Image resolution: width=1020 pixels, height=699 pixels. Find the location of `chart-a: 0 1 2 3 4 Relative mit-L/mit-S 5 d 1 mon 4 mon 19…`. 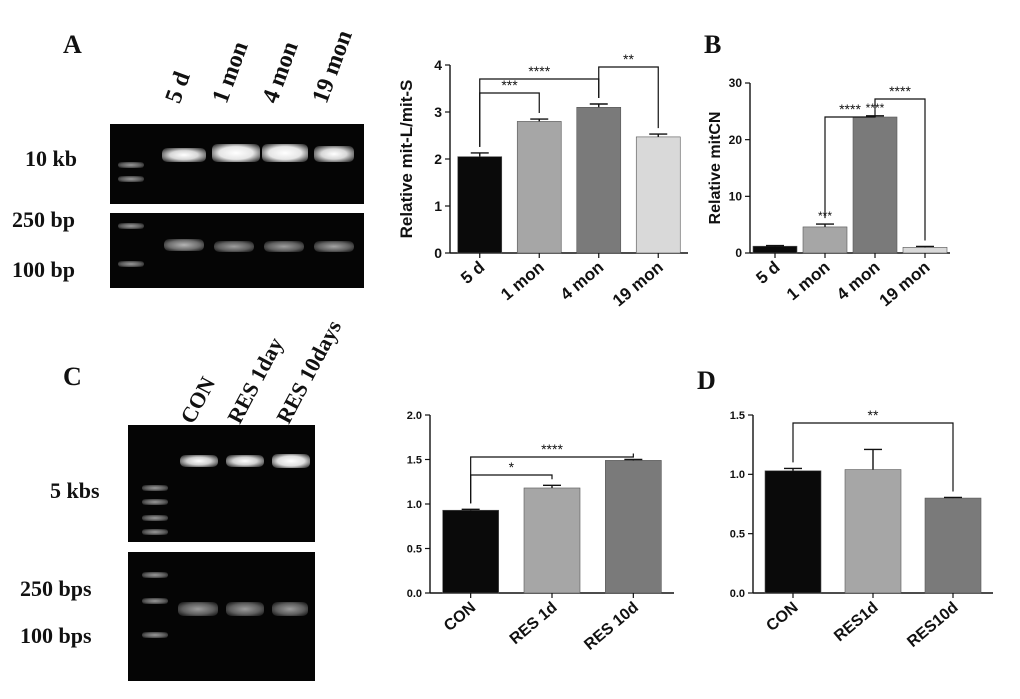

chart-a: 0 1 2 3 4 Relative mit-L/mit-S 5 d 1 mon 4 mon 19… is located at coordinates (542, 180).